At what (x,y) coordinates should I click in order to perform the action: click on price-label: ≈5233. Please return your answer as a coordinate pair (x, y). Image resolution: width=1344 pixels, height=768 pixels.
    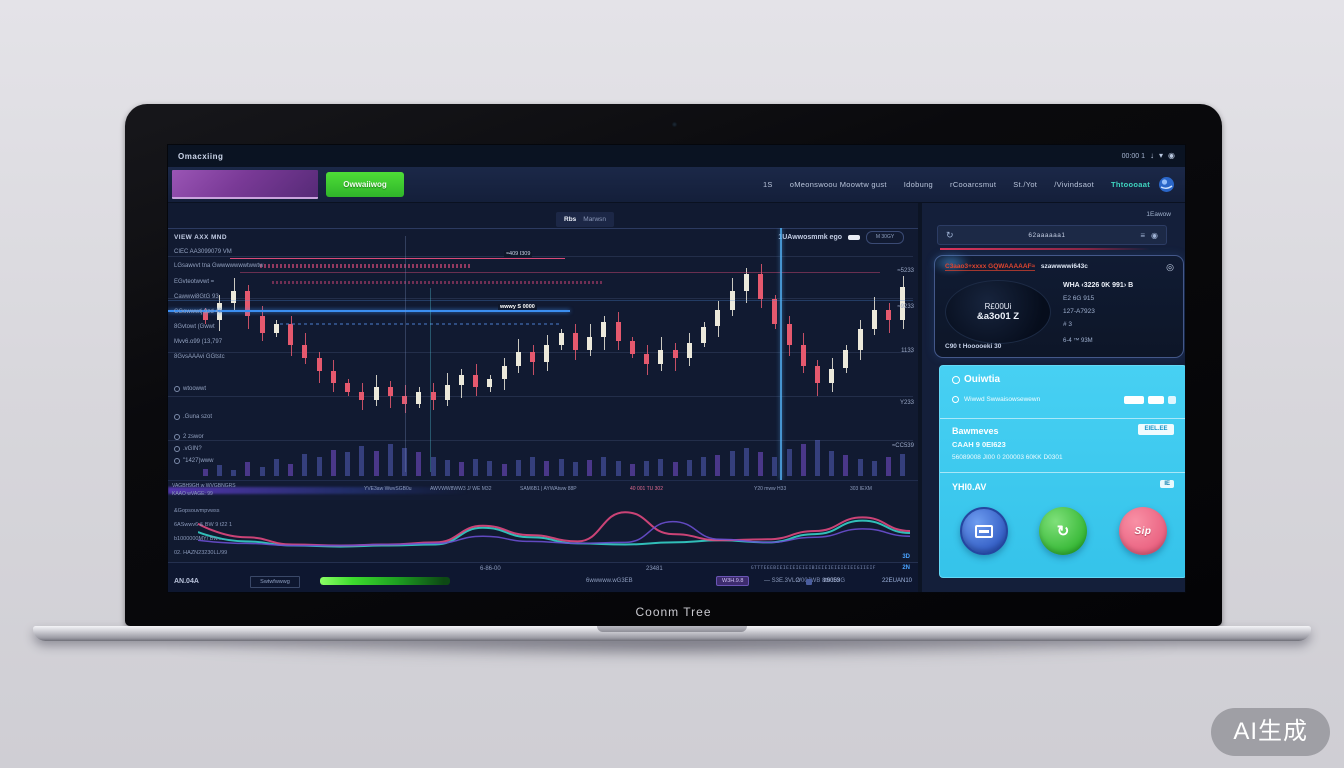
    Looking at the image, I should click on (905, 271).